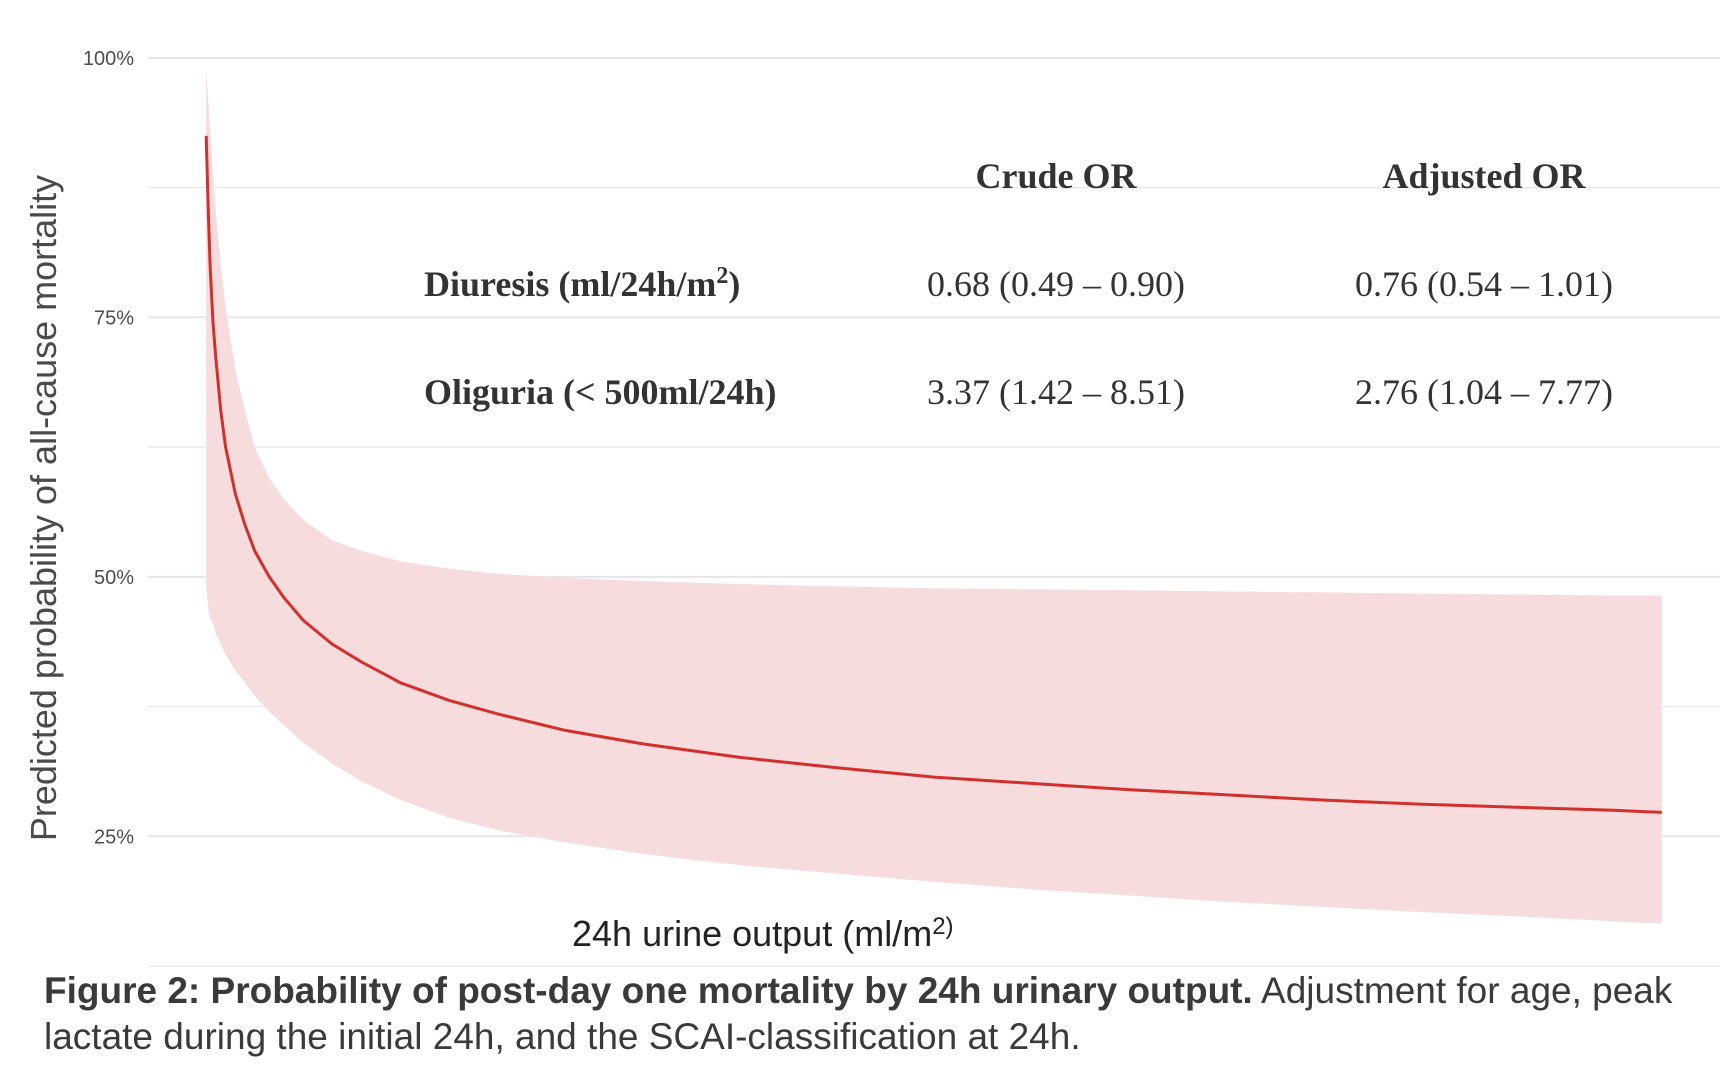 The width and height of the screenshot is (1720, 1080). What do you see at coordinates (1484, 284) in the screenshot?
I see `adjusted-or-diuresis: 0.76 (0.54 – 1.01)` at bounding box center [1484, 284].